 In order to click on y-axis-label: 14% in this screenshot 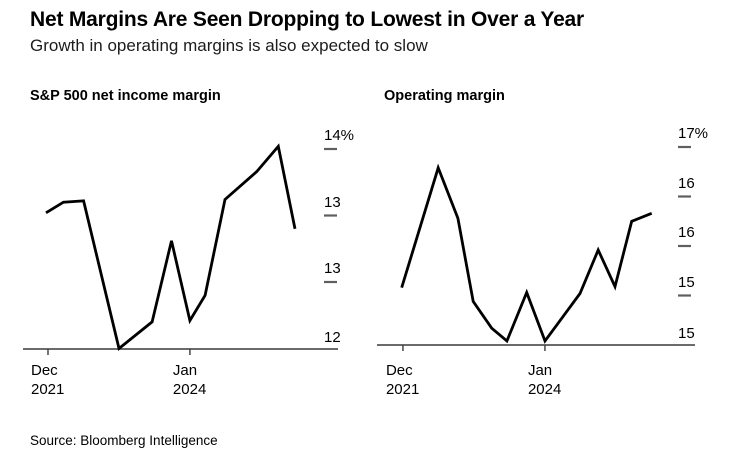, I will do `click(339, 135)`.